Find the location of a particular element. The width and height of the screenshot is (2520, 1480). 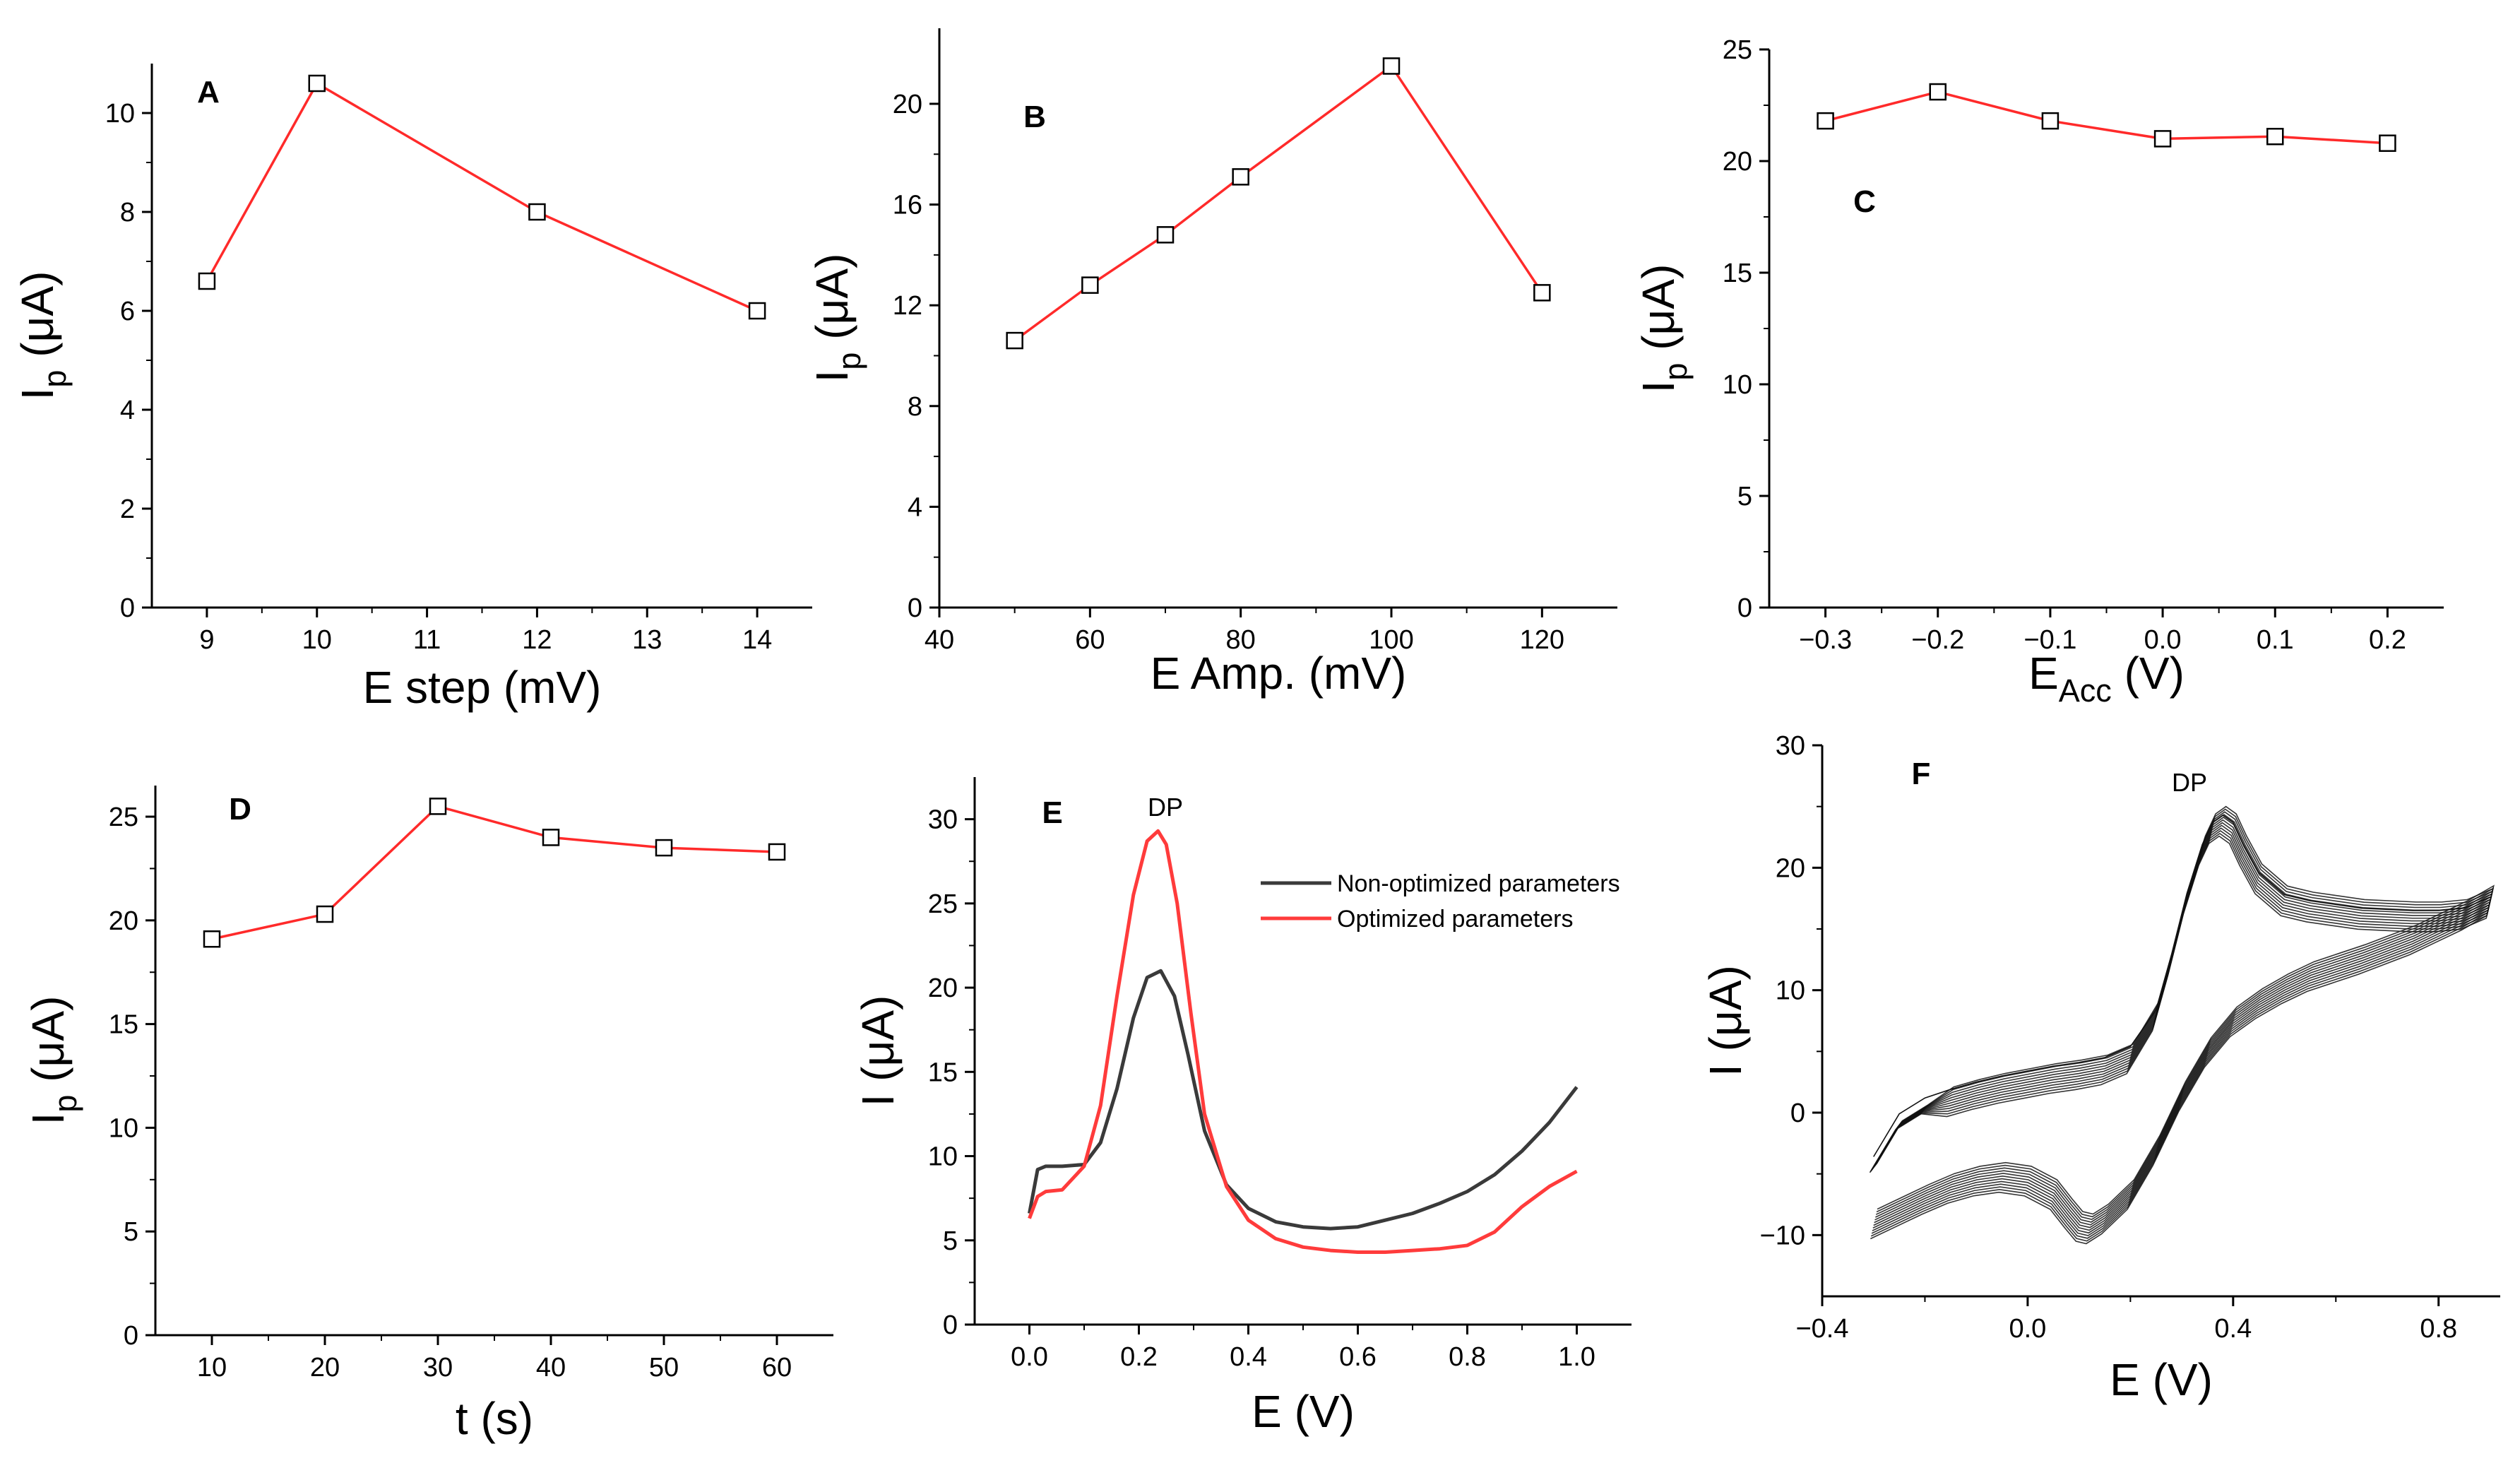

panel-label: E is located at coordinates (1052, 812).